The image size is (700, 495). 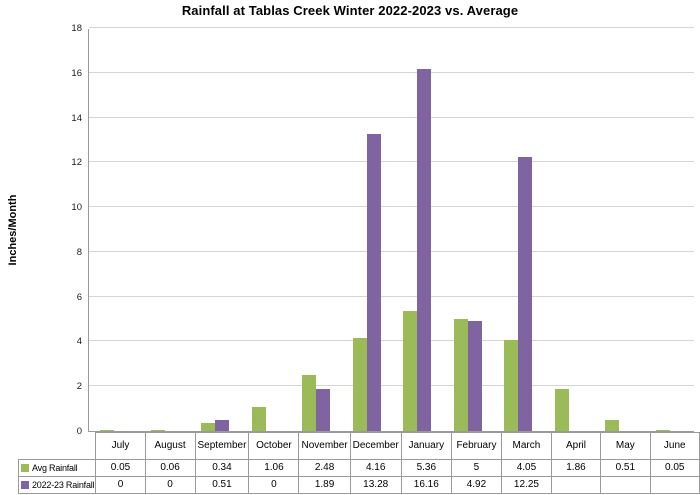 I want to click on bar-2022-23-rainfall-february, so click(x=474, y=376).